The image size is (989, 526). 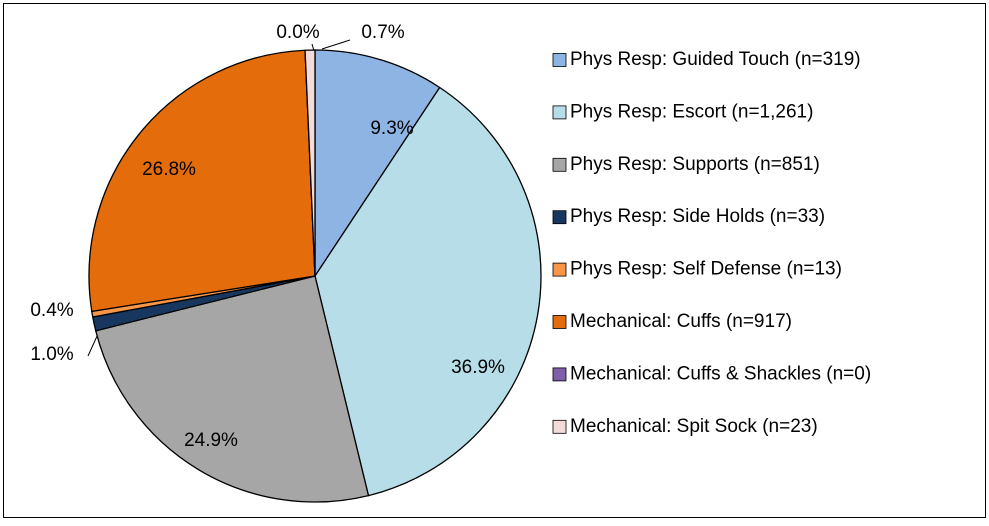 I want to click on data-label: 24.9%, so click(x=211, y=440).